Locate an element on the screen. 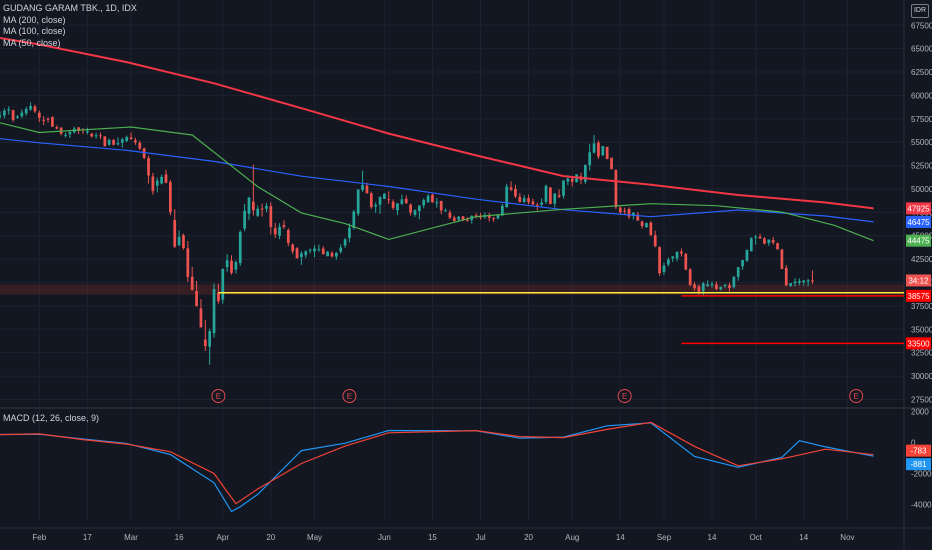 The image size is (932, 550). price-label-text: -783 is located at coordinates (918, 451).